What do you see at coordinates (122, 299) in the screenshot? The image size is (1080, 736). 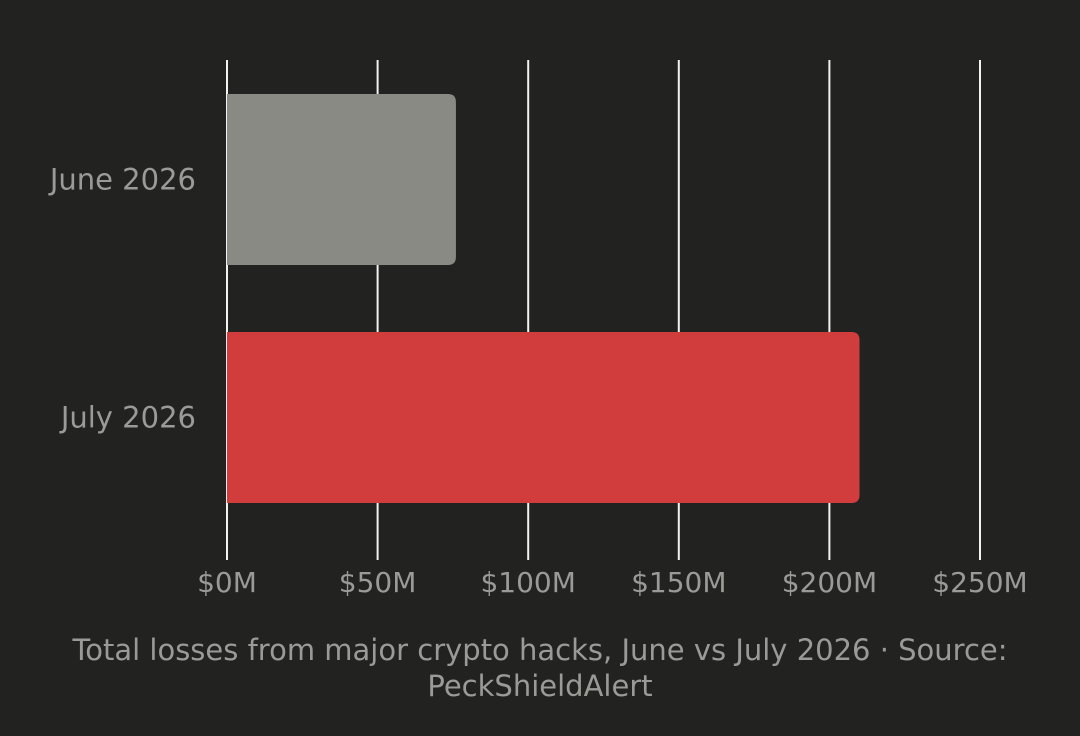 I see `category-labels: June 2026 July 2026` at bounding box center [122, 299].